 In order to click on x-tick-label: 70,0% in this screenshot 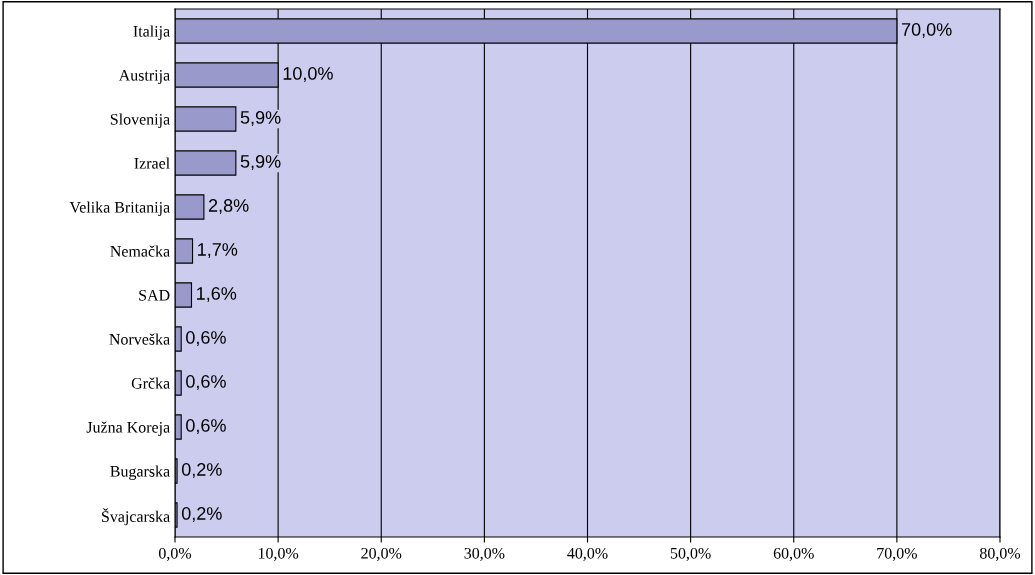, I will do `click(897, 554)`.